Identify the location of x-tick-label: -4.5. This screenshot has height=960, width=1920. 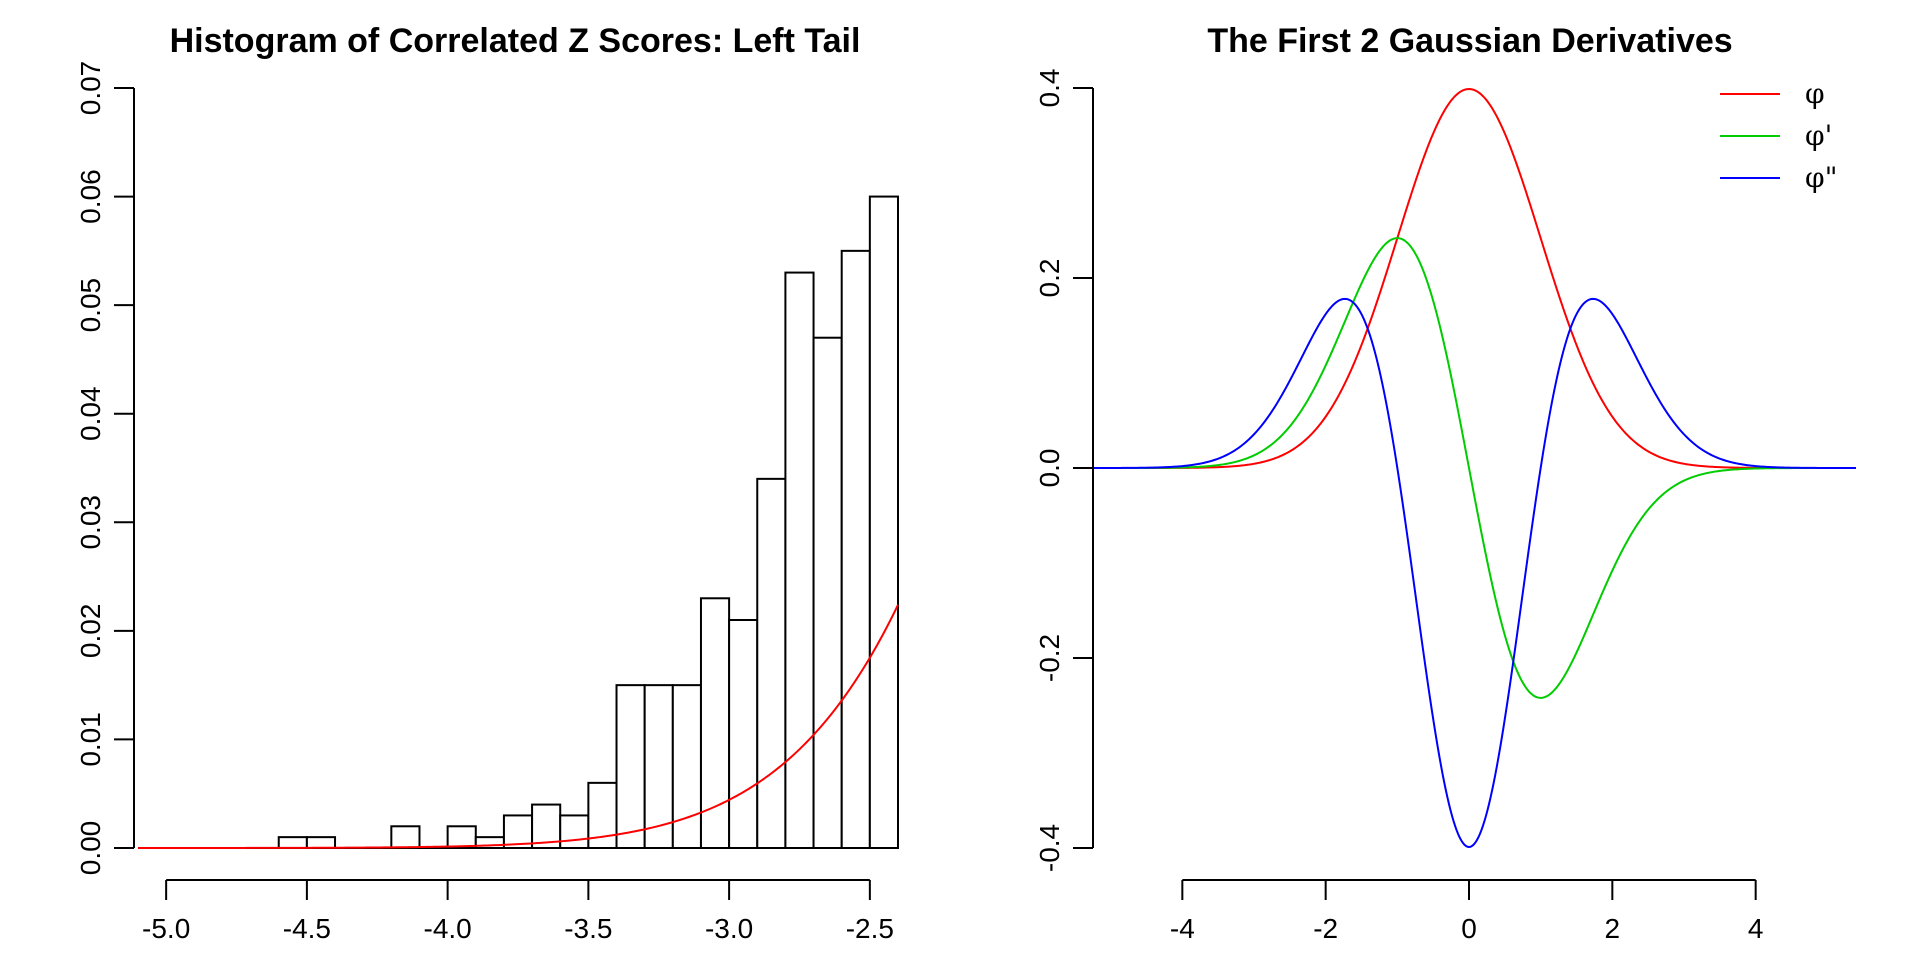
(307, 928).